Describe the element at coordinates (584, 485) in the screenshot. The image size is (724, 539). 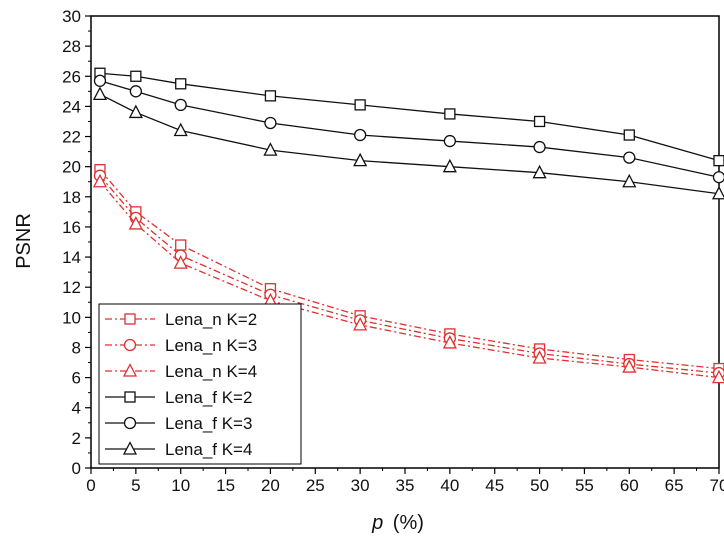
I see `x-tick-label: 55` at that location.